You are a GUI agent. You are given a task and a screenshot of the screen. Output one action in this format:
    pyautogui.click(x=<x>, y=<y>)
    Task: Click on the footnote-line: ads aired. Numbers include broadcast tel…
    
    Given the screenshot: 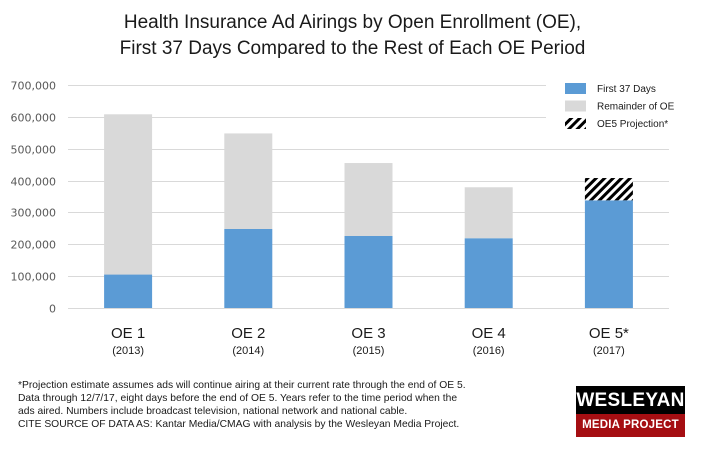 What is the action you would take?
    pyautogui.click(x=213, y=411)
    